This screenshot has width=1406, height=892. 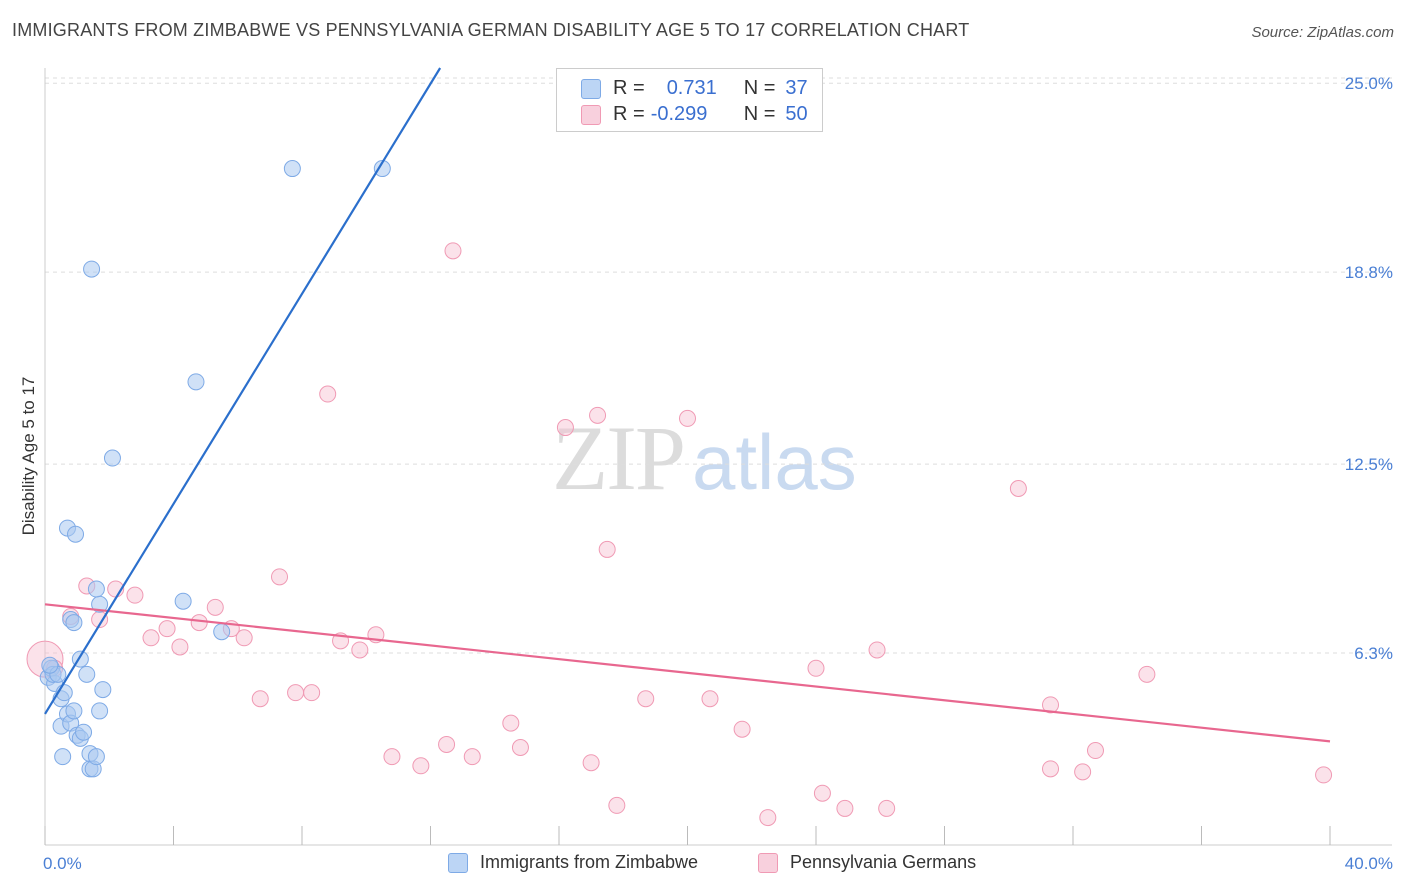 I want to click on legend-item-german: Pennsylvania Germans, so click(x=867, y=862).